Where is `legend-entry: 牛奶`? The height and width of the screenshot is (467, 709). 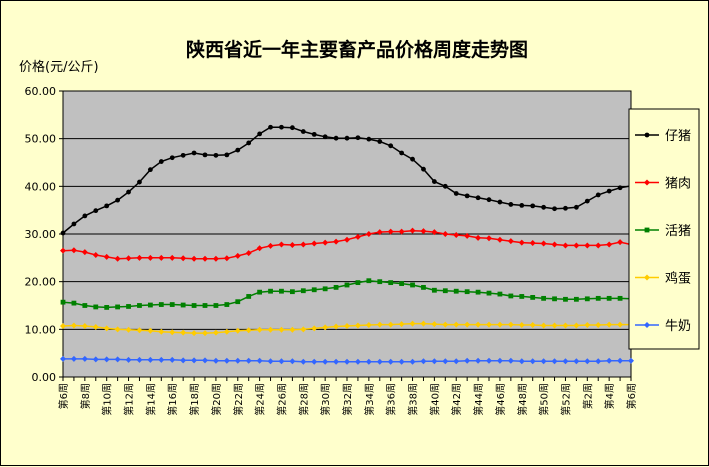
legend-entry: 牛奶 is located at coordinates (663, 326).